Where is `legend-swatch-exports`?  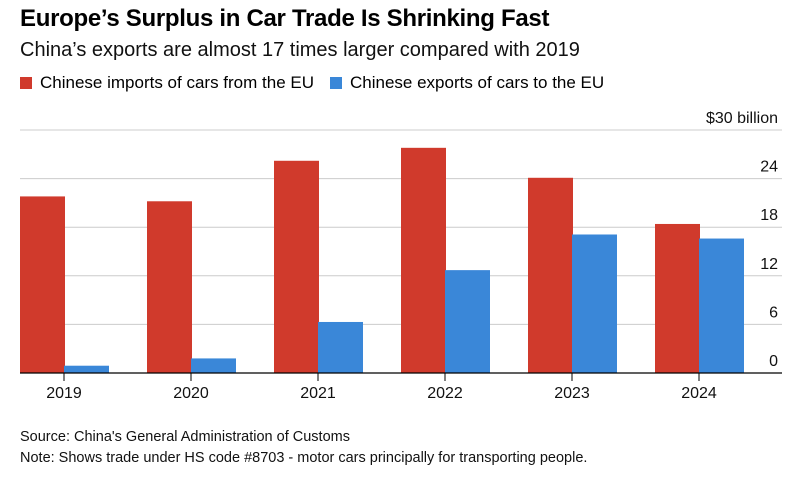 legend-swatch-exports is located at coordinates (335, 83).